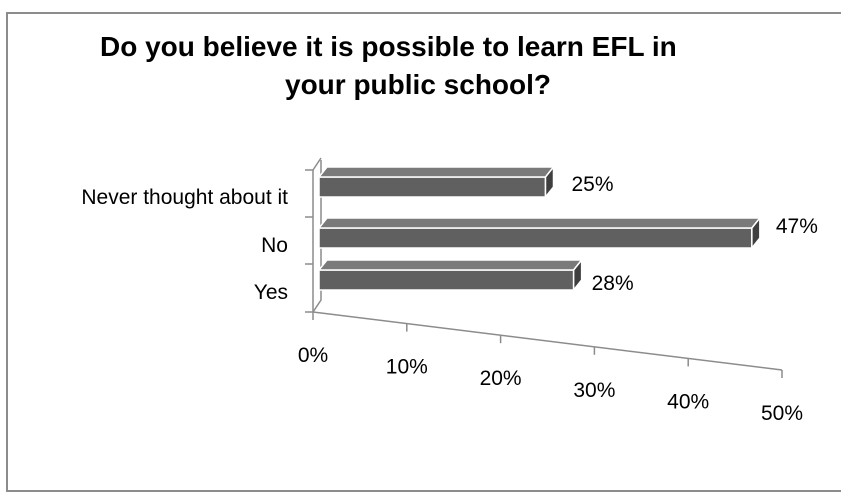 This screenshot has height=492, width=841. I want to click on data-label: 25%, so click(593, 184).